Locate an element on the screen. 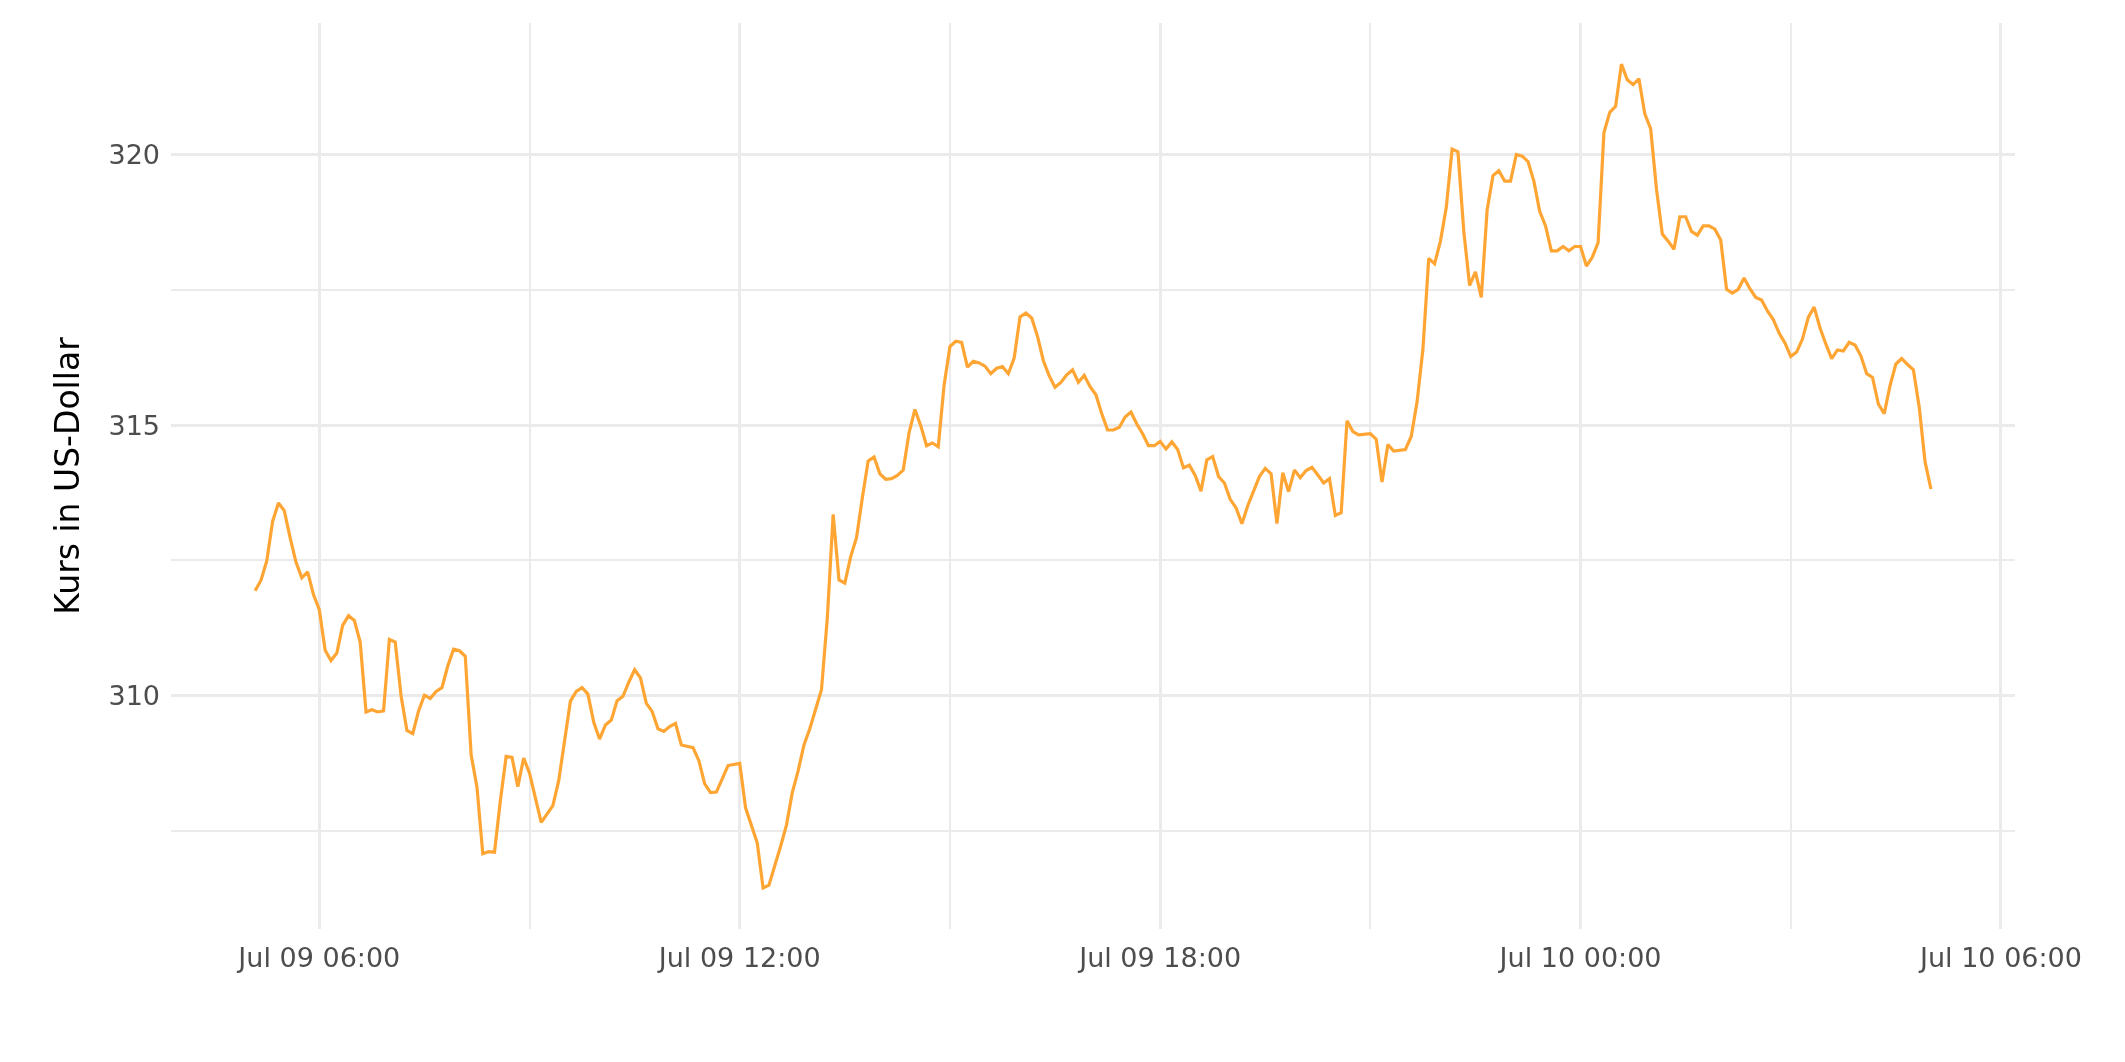 The width and height of the screenshot is (2125, 1062). x-tick-label: Jul 09 12:00 is located at coordinates (738, 957).